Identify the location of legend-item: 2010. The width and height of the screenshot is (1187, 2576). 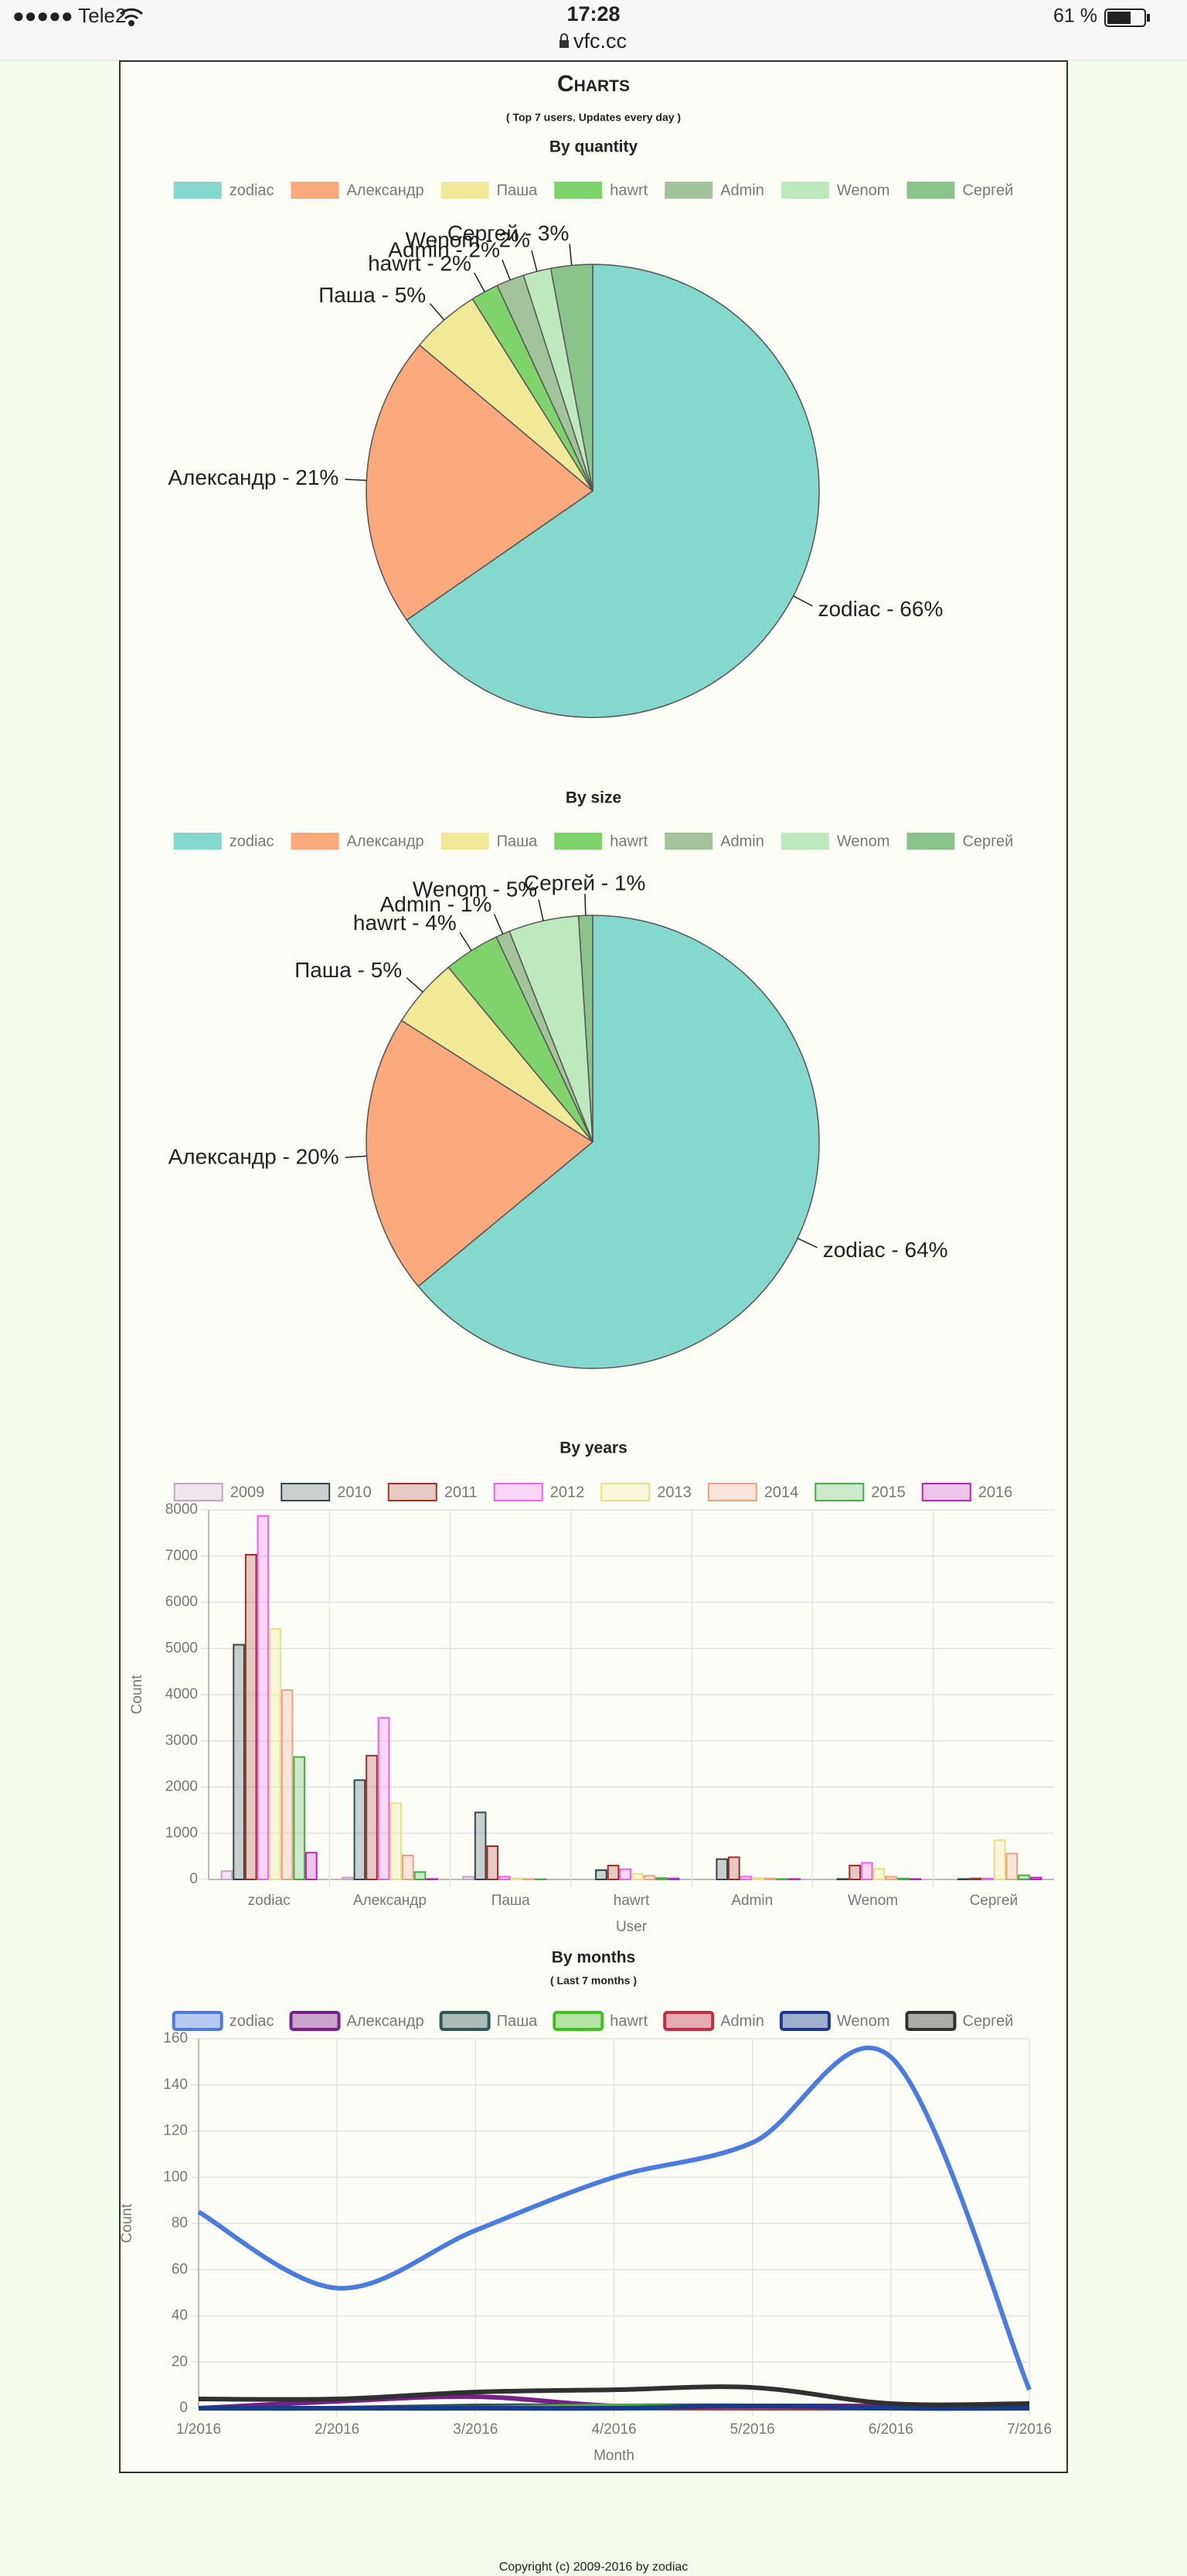
(326, 1492).